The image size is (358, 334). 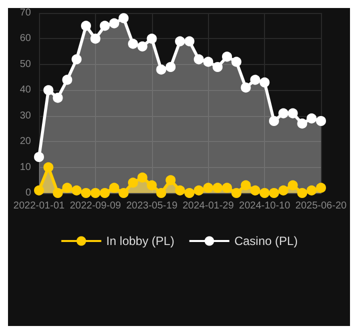 I want to click on x-tick-label: 2022-09-09, so click(x=96, y=206).